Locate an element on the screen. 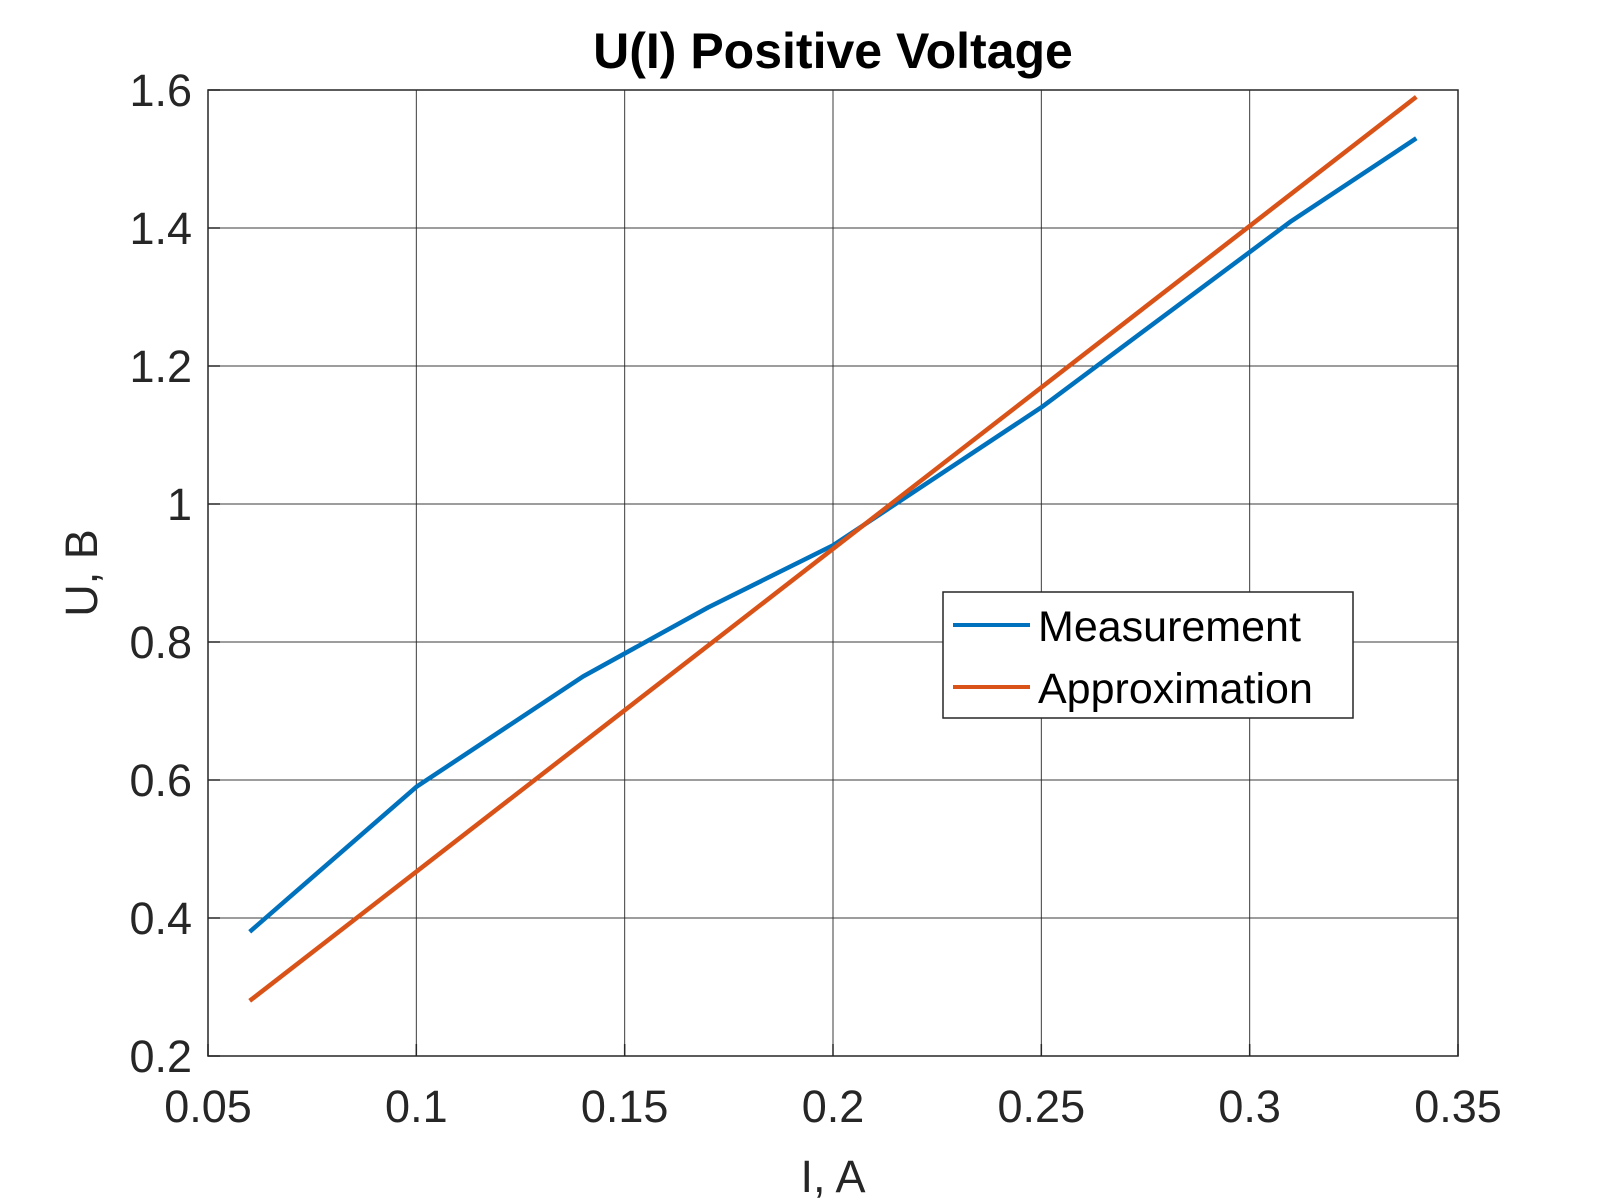 This screenshot has width=1600, height=1200. legend: Measurement Approximation is located at coordinates (1148, 655).